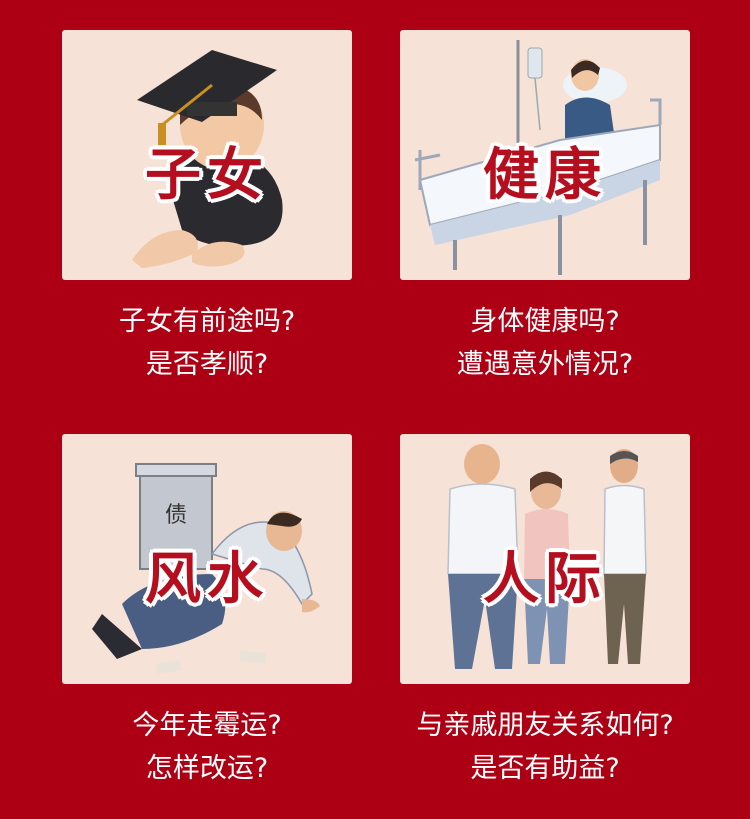  I want to click on card-health: 健康, so click(545, 155).